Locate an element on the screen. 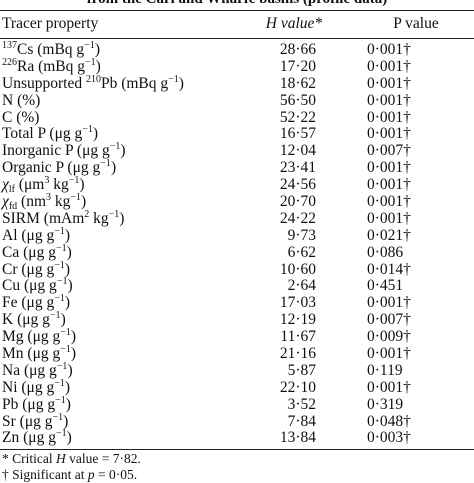  h-value-cell: 23·41 is located at coordinates (297, 168).